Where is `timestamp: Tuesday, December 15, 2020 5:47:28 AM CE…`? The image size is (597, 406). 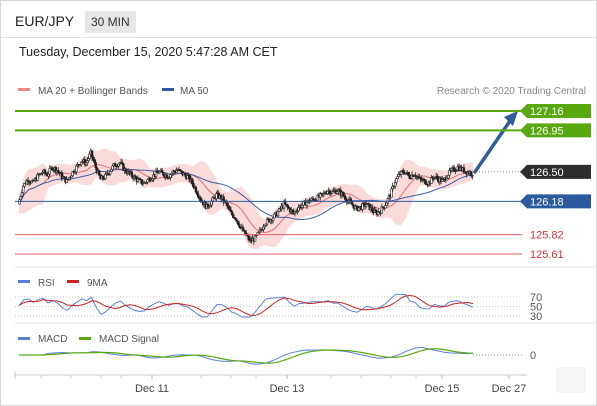 timestamp: Tuesday, December 15, 2020 5:47:28 AM CE… is located at coordinates (148, 52).